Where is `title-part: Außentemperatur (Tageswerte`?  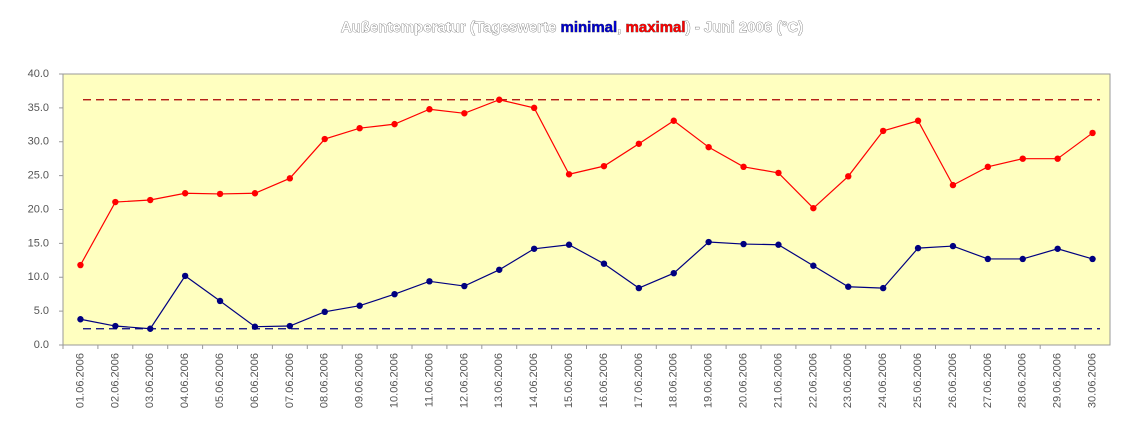
title-part: Außentemperatur (Tageswerte is located at coordinates (451, 27).